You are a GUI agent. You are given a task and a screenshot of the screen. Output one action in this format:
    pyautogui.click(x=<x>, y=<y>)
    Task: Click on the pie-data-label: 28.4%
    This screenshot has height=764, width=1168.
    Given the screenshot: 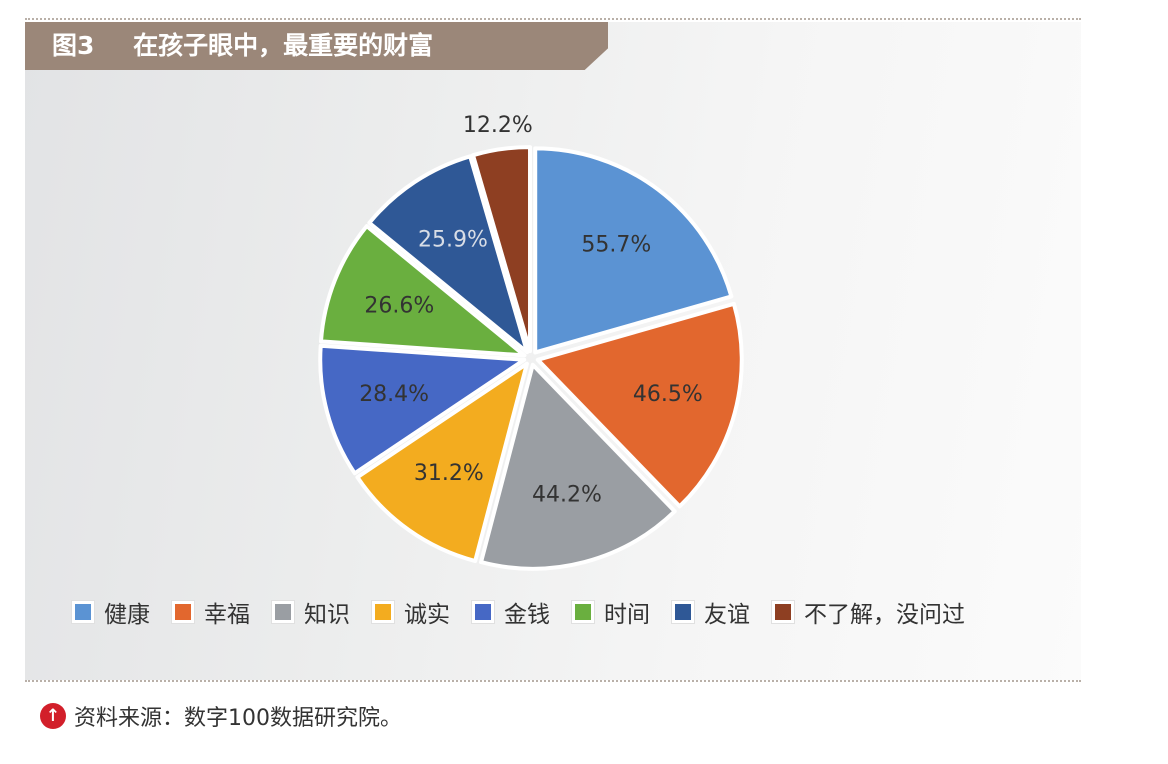 What is the action you would take?
    pyautogui.click(x=394, y=394)
    